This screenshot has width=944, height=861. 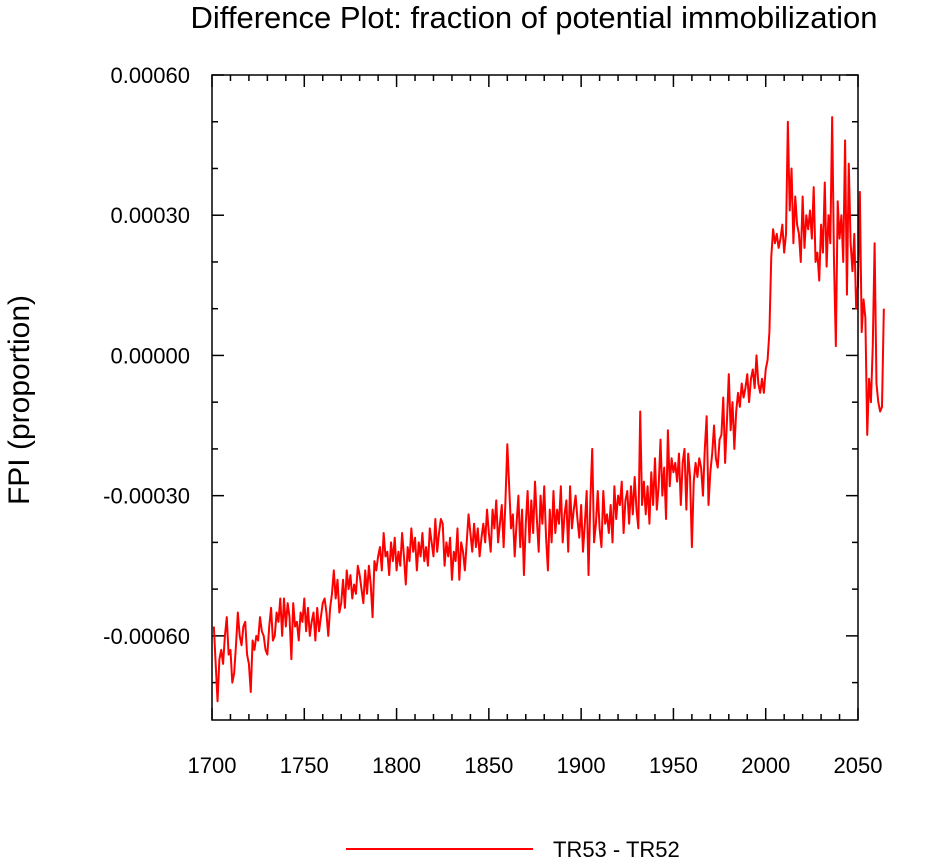 What do you see at coordinates (616, 849) in the screenshot?
I see `legend-label: TR53 - TR52` at bounding box center [616, 849].